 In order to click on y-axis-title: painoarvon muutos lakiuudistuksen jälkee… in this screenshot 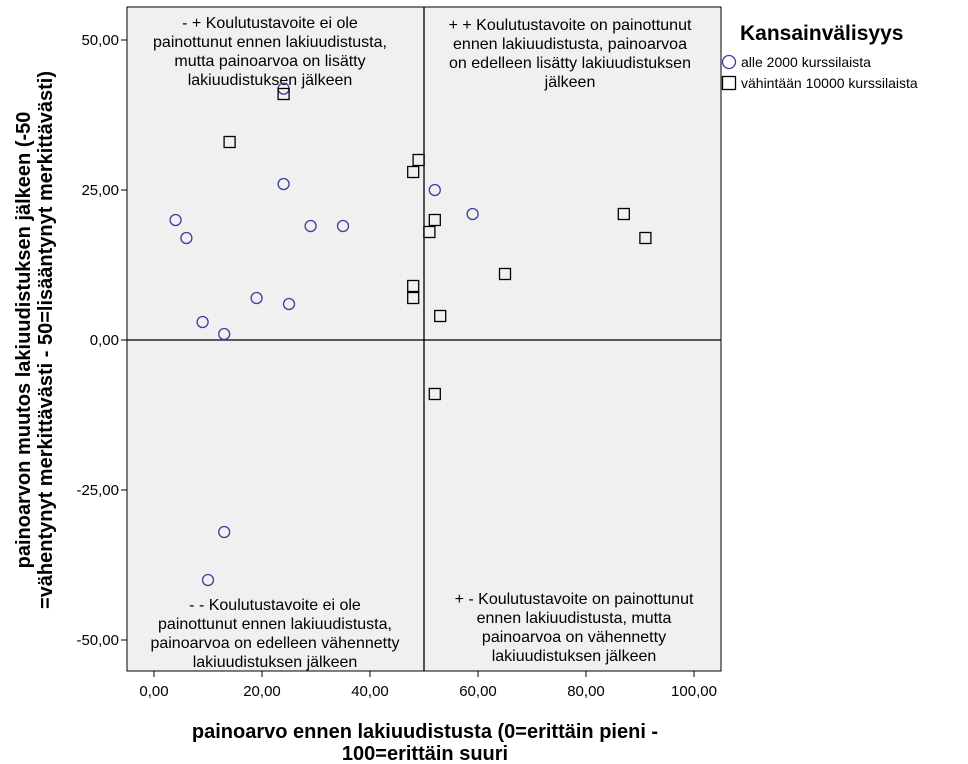, I will do `click(24, 340)`.